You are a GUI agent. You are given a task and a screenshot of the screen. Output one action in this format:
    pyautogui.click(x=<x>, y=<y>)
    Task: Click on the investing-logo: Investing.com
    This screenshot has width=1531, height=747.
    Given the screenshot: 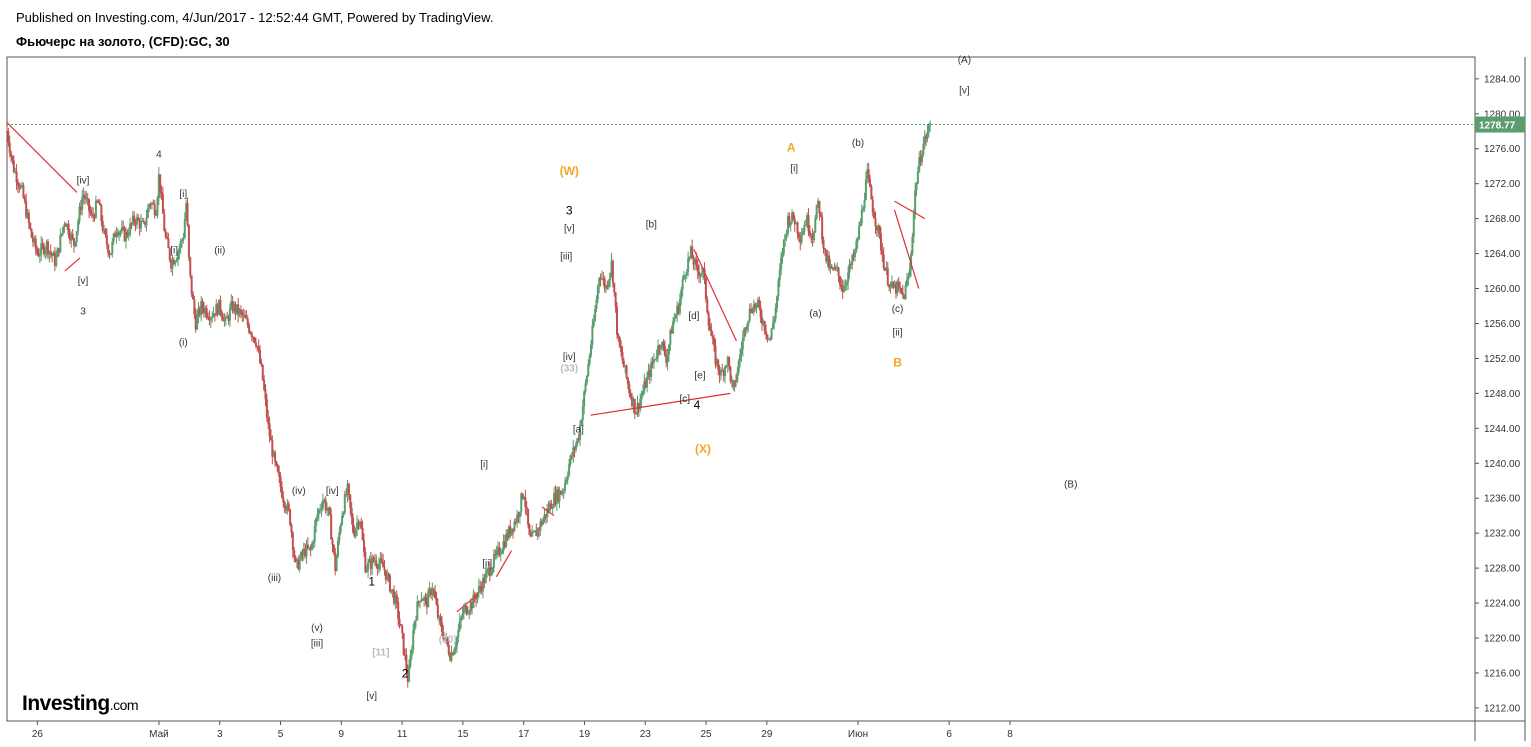 What is the action you would take?
    pyautogui.click(x=80, y=704)
    